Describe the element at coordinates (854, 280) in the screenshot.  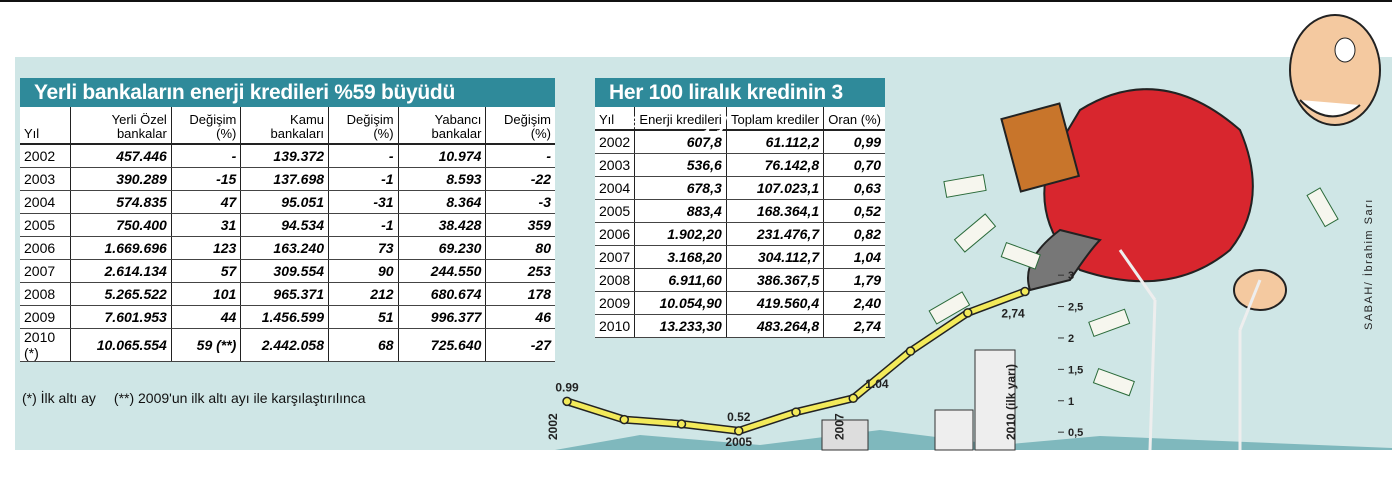
I see `table-cell: 1,79` at that location.